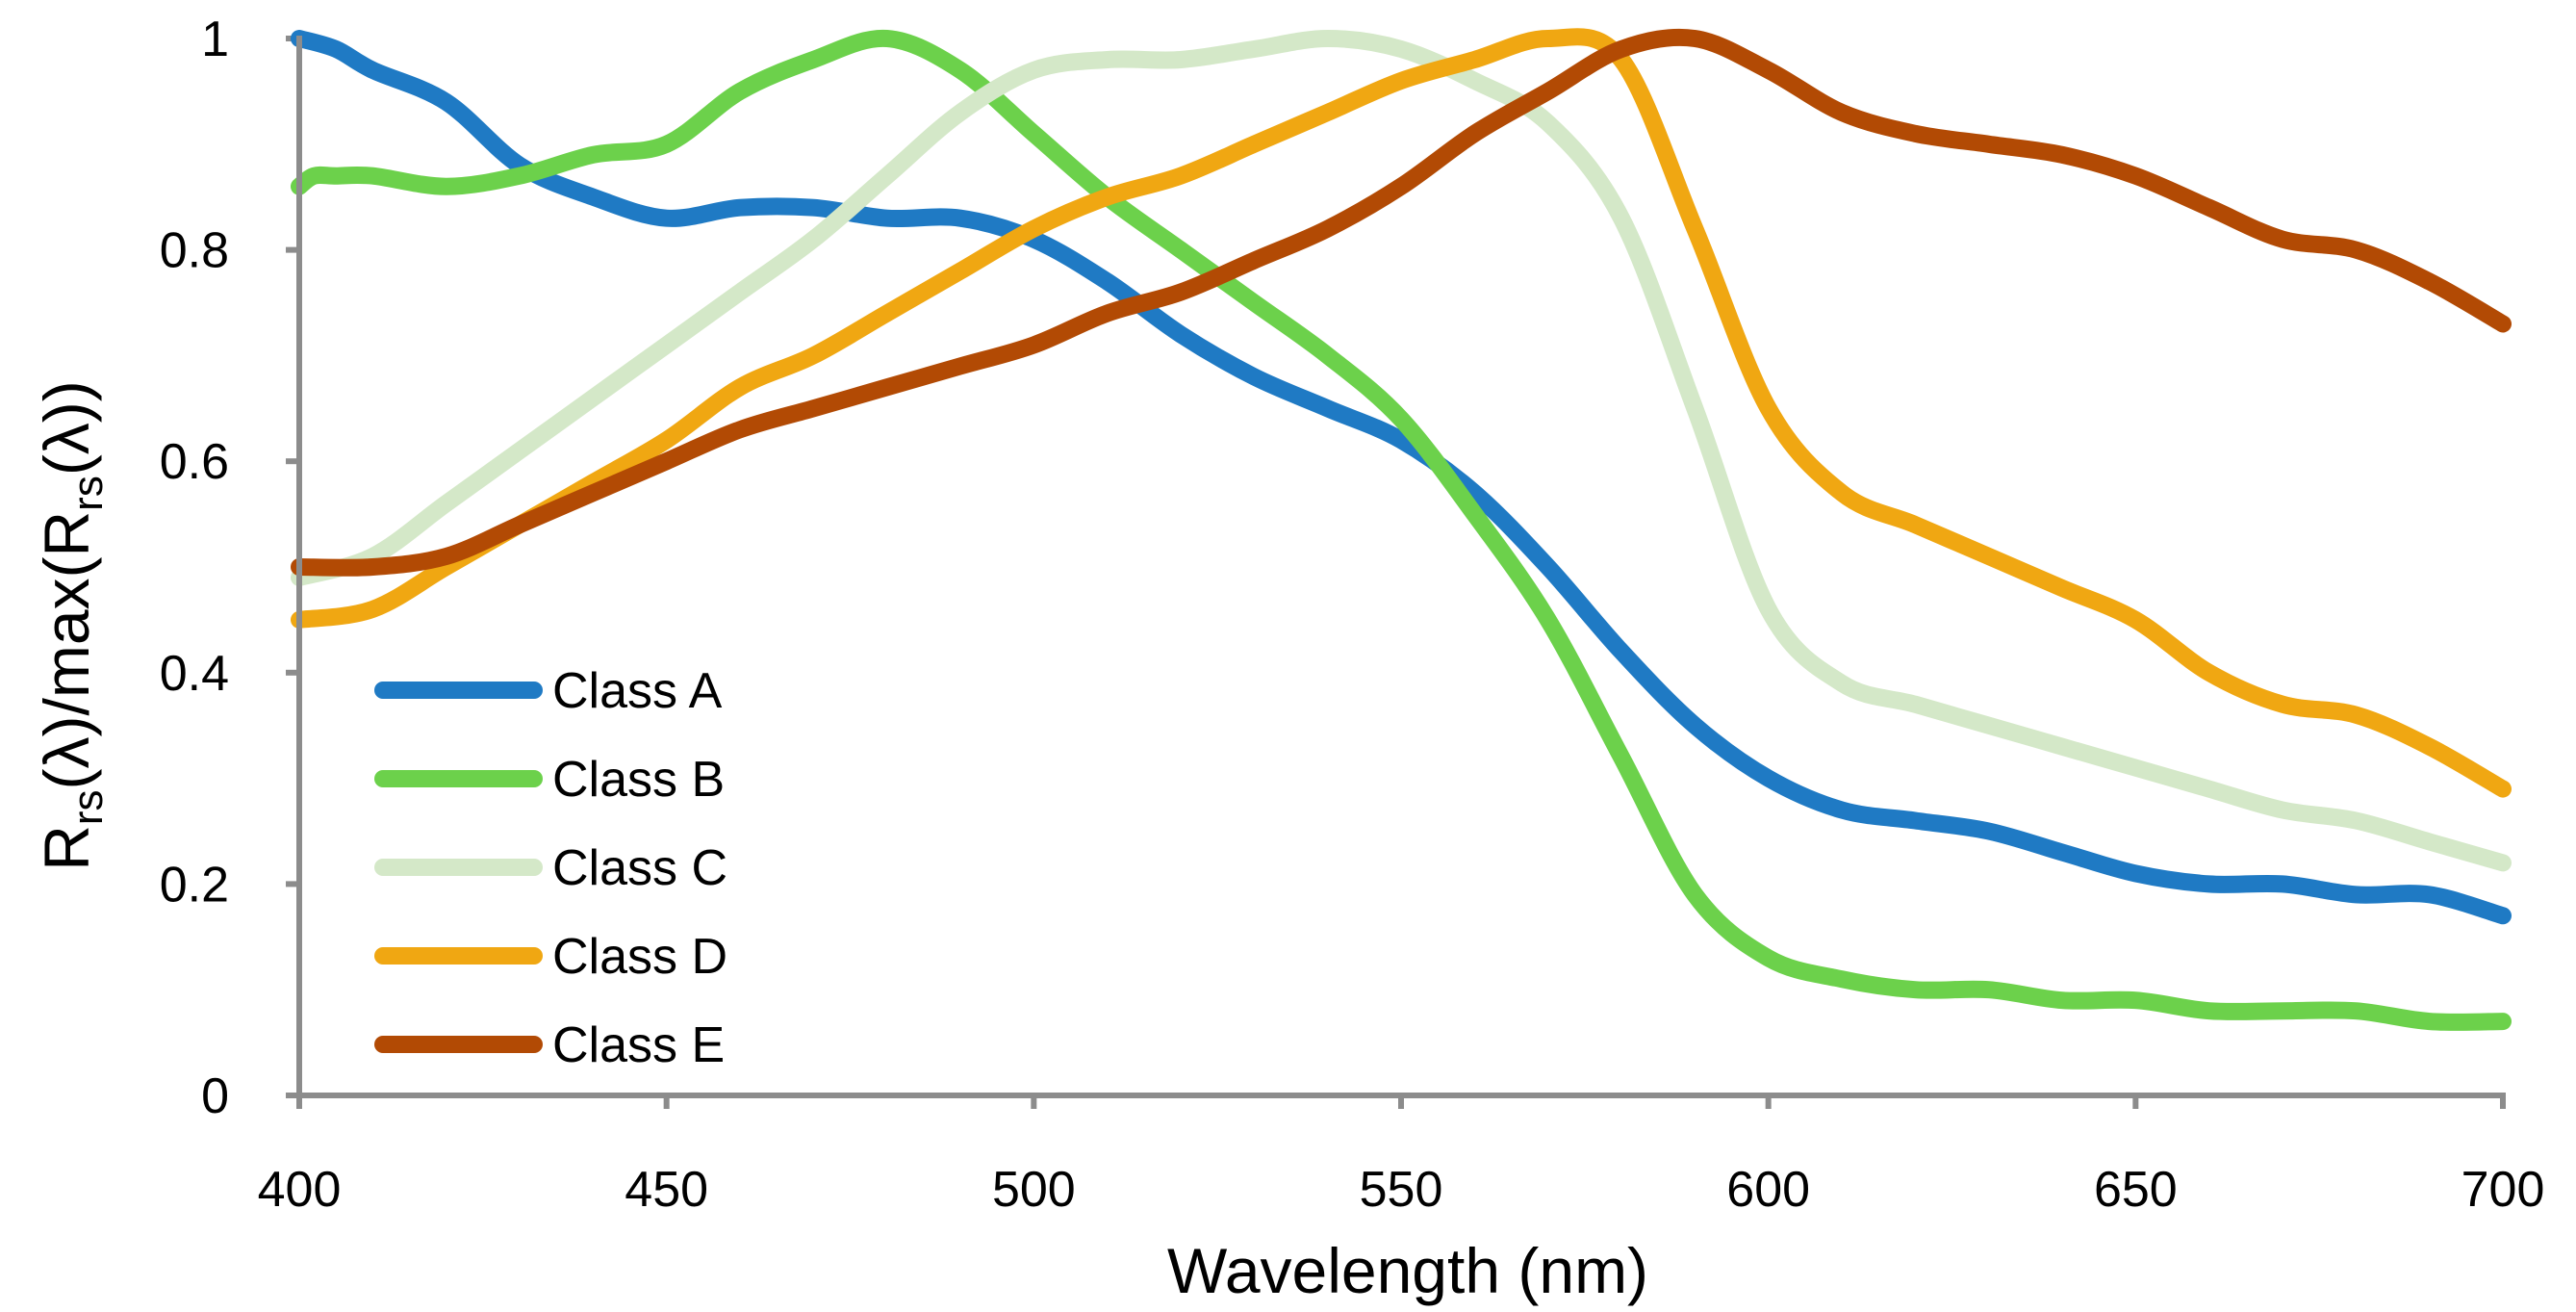 The width and height of the screenshot is (2576, 1312). What do you see at coordinates (300, 1190) in the screenshot?
I see `x-tick-label: 400` at bounding box center [300, 1190].